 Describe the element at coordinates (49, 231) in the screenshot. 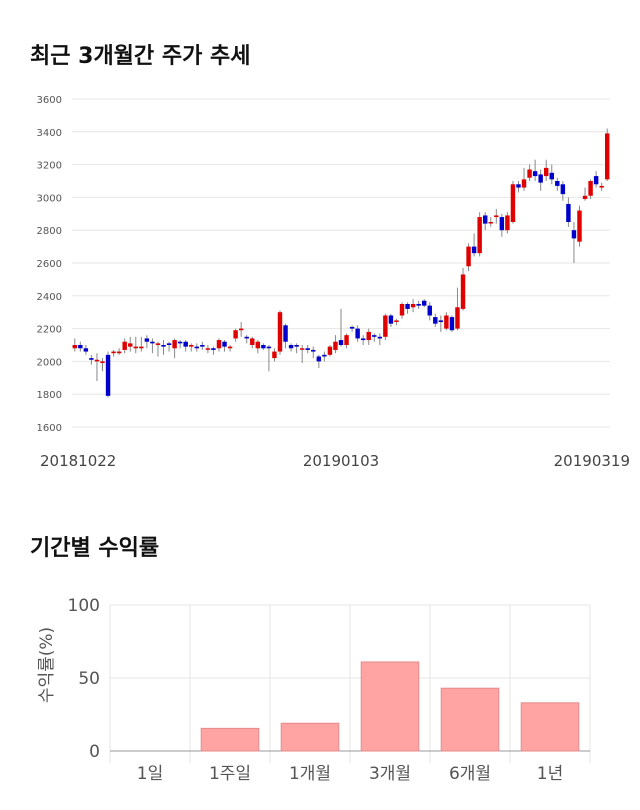

I see `y-tick-label: 2800` at that location.